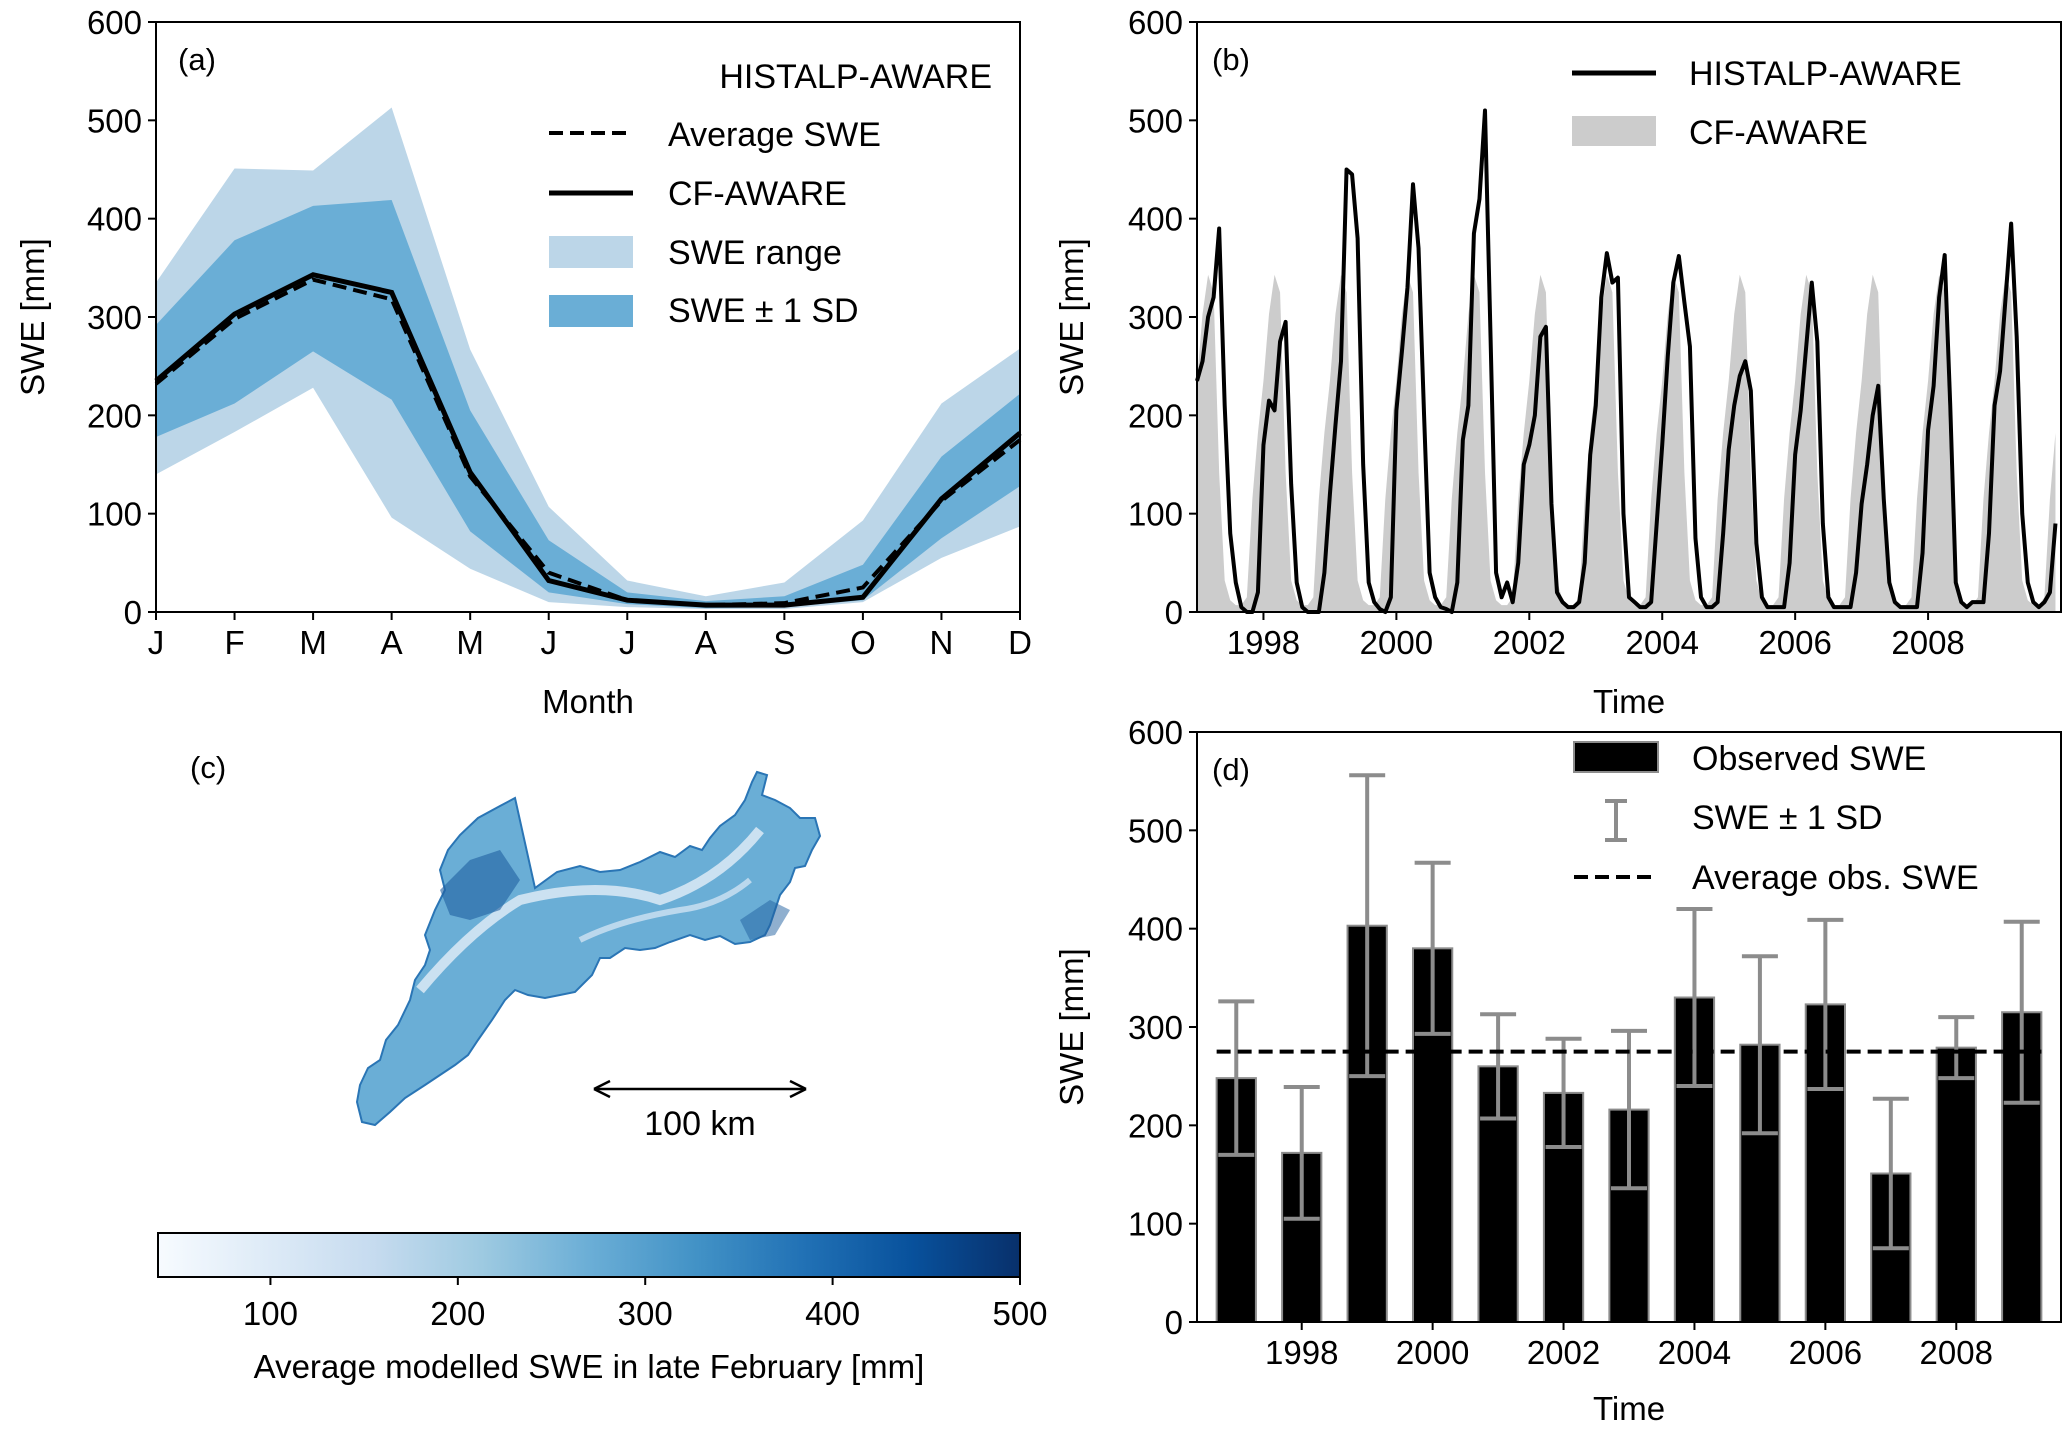 Image resolution: width=2066 pixels, height=1429 pixels. I want to click on x-tick-label: F, so click(234, 642).